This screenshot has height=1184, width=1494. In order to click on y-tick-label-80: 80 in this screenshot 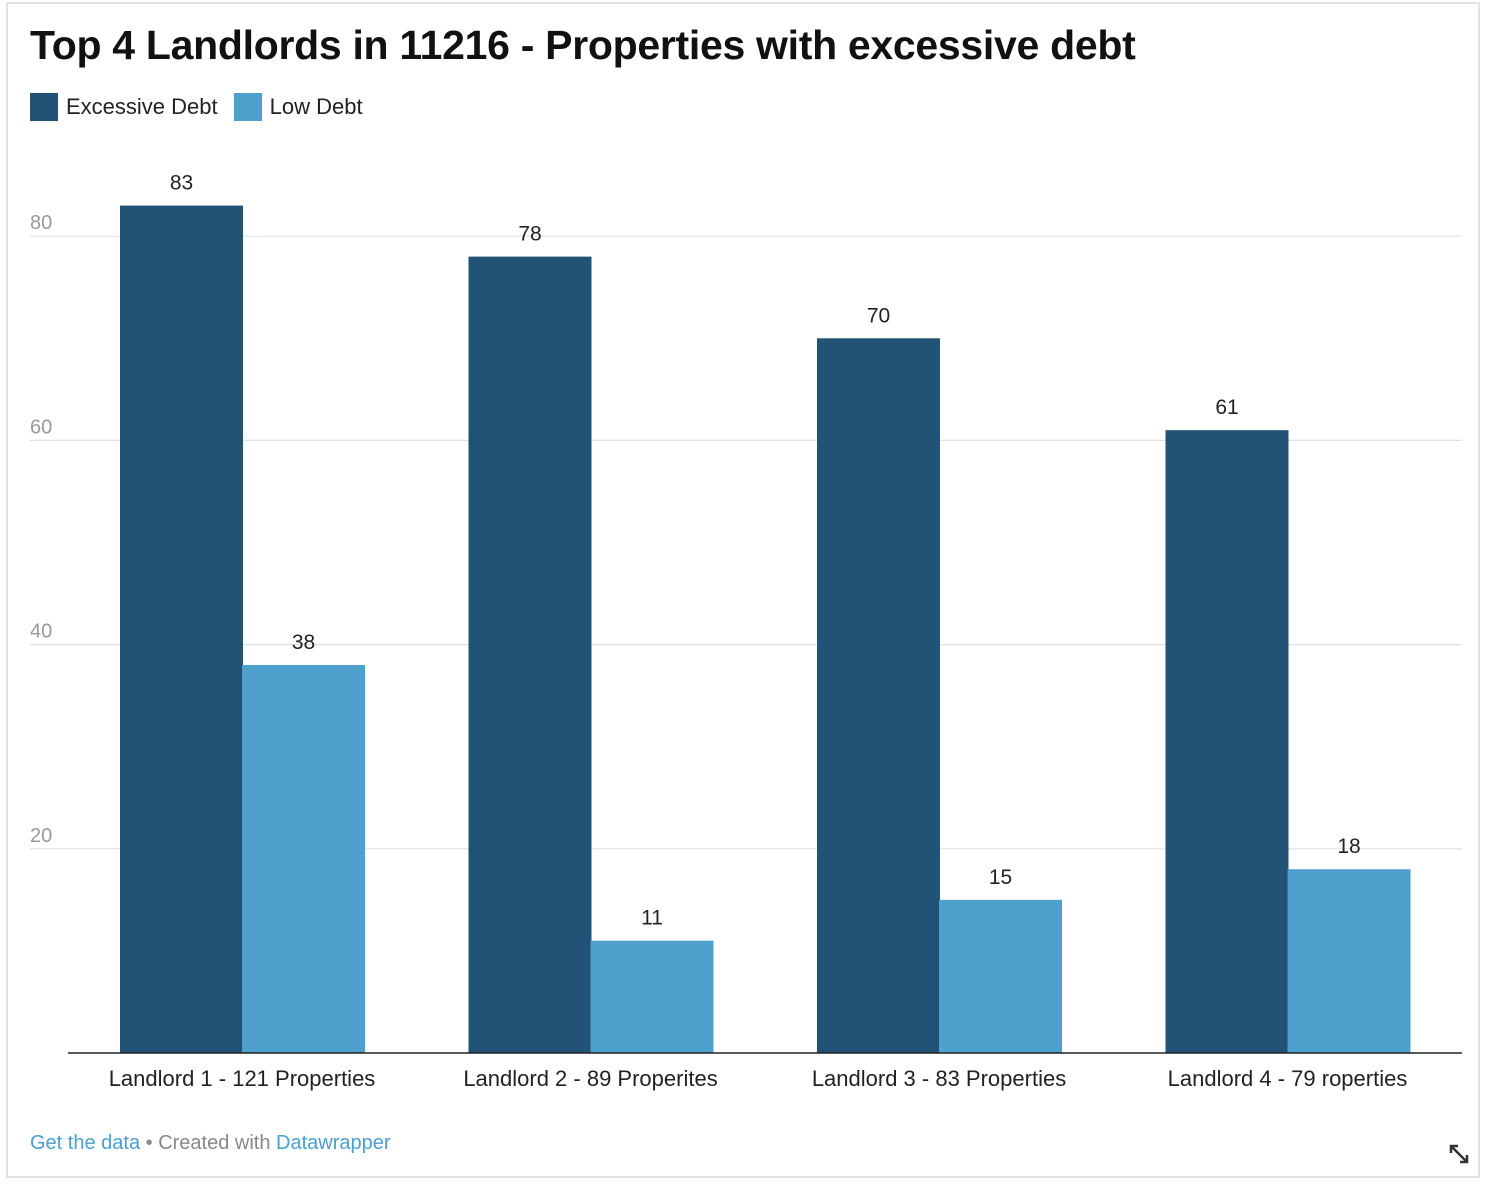, I will do `click(41, 223)`.